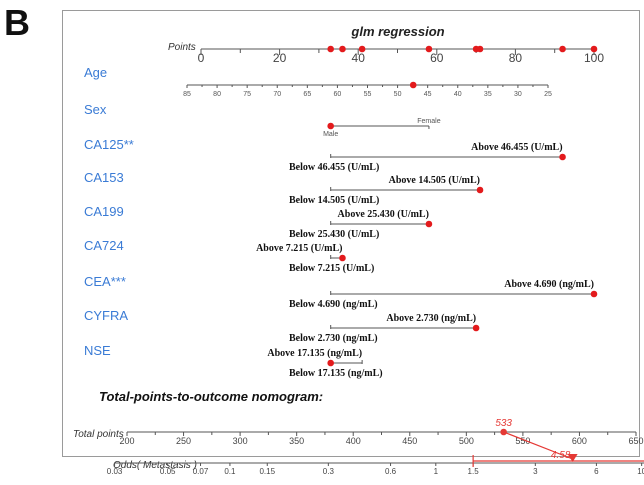 Image resolution: width=644 pixels, height=485 pixels. I want to click on odds-tick-label: 0.1, so click(230, 471).